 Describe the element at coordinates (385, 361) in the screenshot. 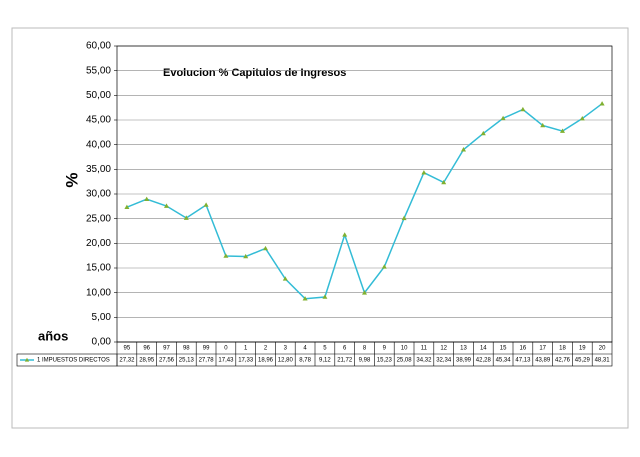

I see `data-label: 15,23` at that location.